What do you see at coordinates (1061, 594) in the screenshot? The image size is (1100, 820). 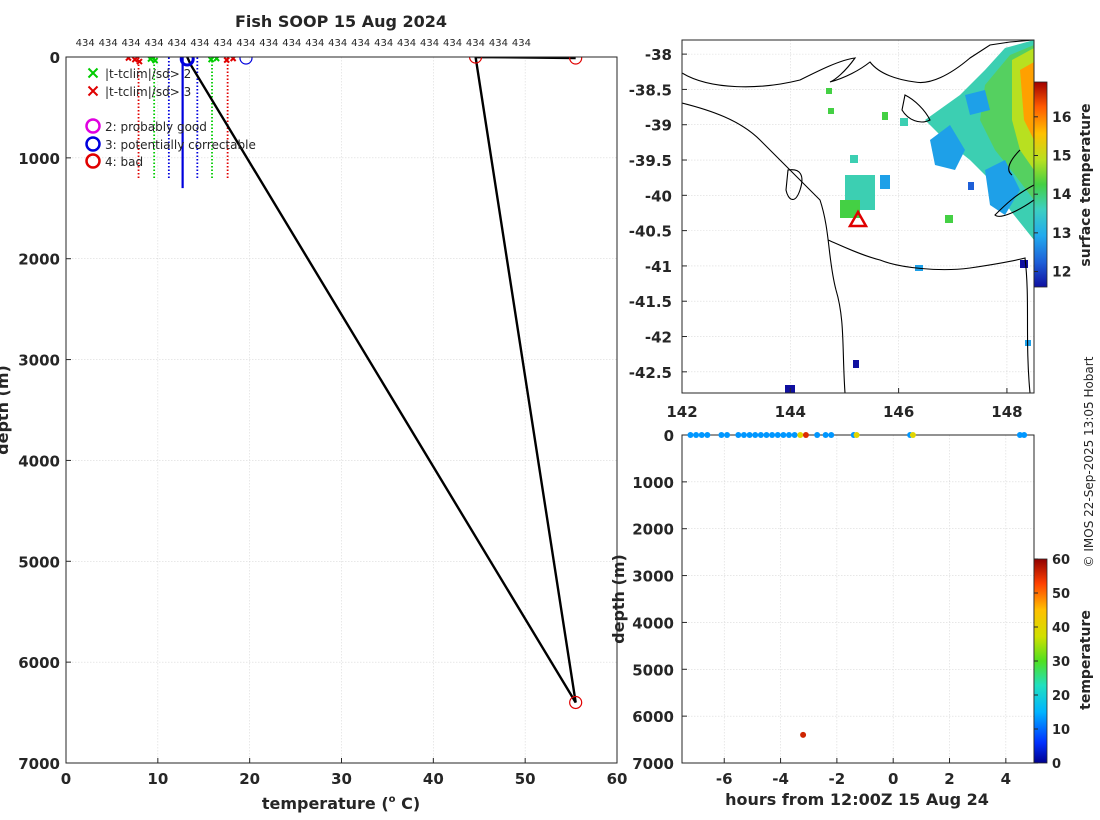 I see `temperature-colorbar-tick: 50` at bounding box center [1061, 594].